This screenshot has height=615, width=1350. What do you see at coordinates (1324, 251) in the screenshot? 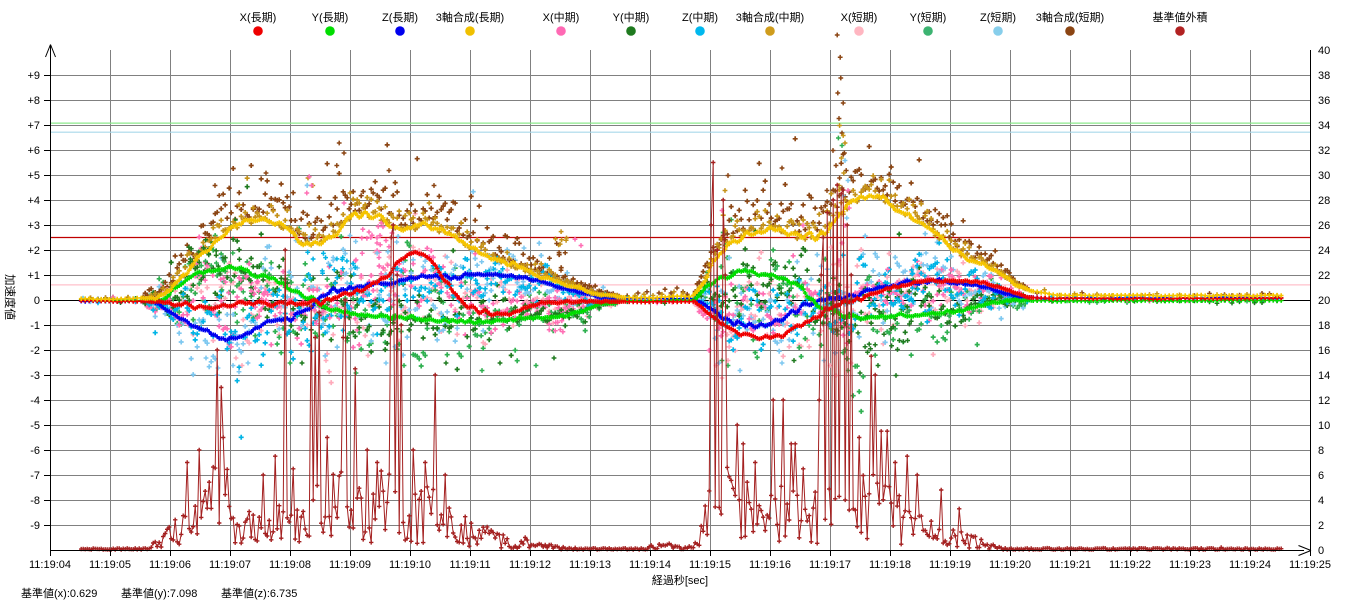
I see `svg-text: 24` at bounding box center [1324, 251].